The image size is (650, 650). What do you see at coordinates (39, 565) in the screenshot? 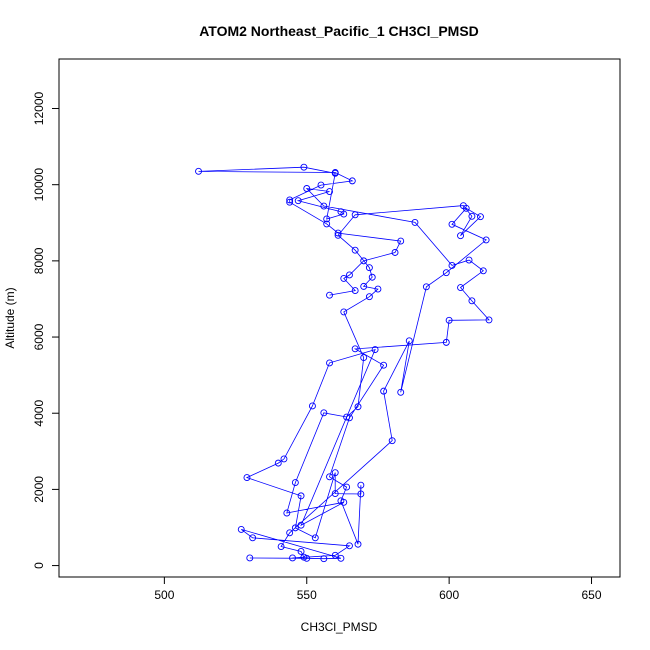
I see `y-tick-label: 0` at bounding box center [39, 565].